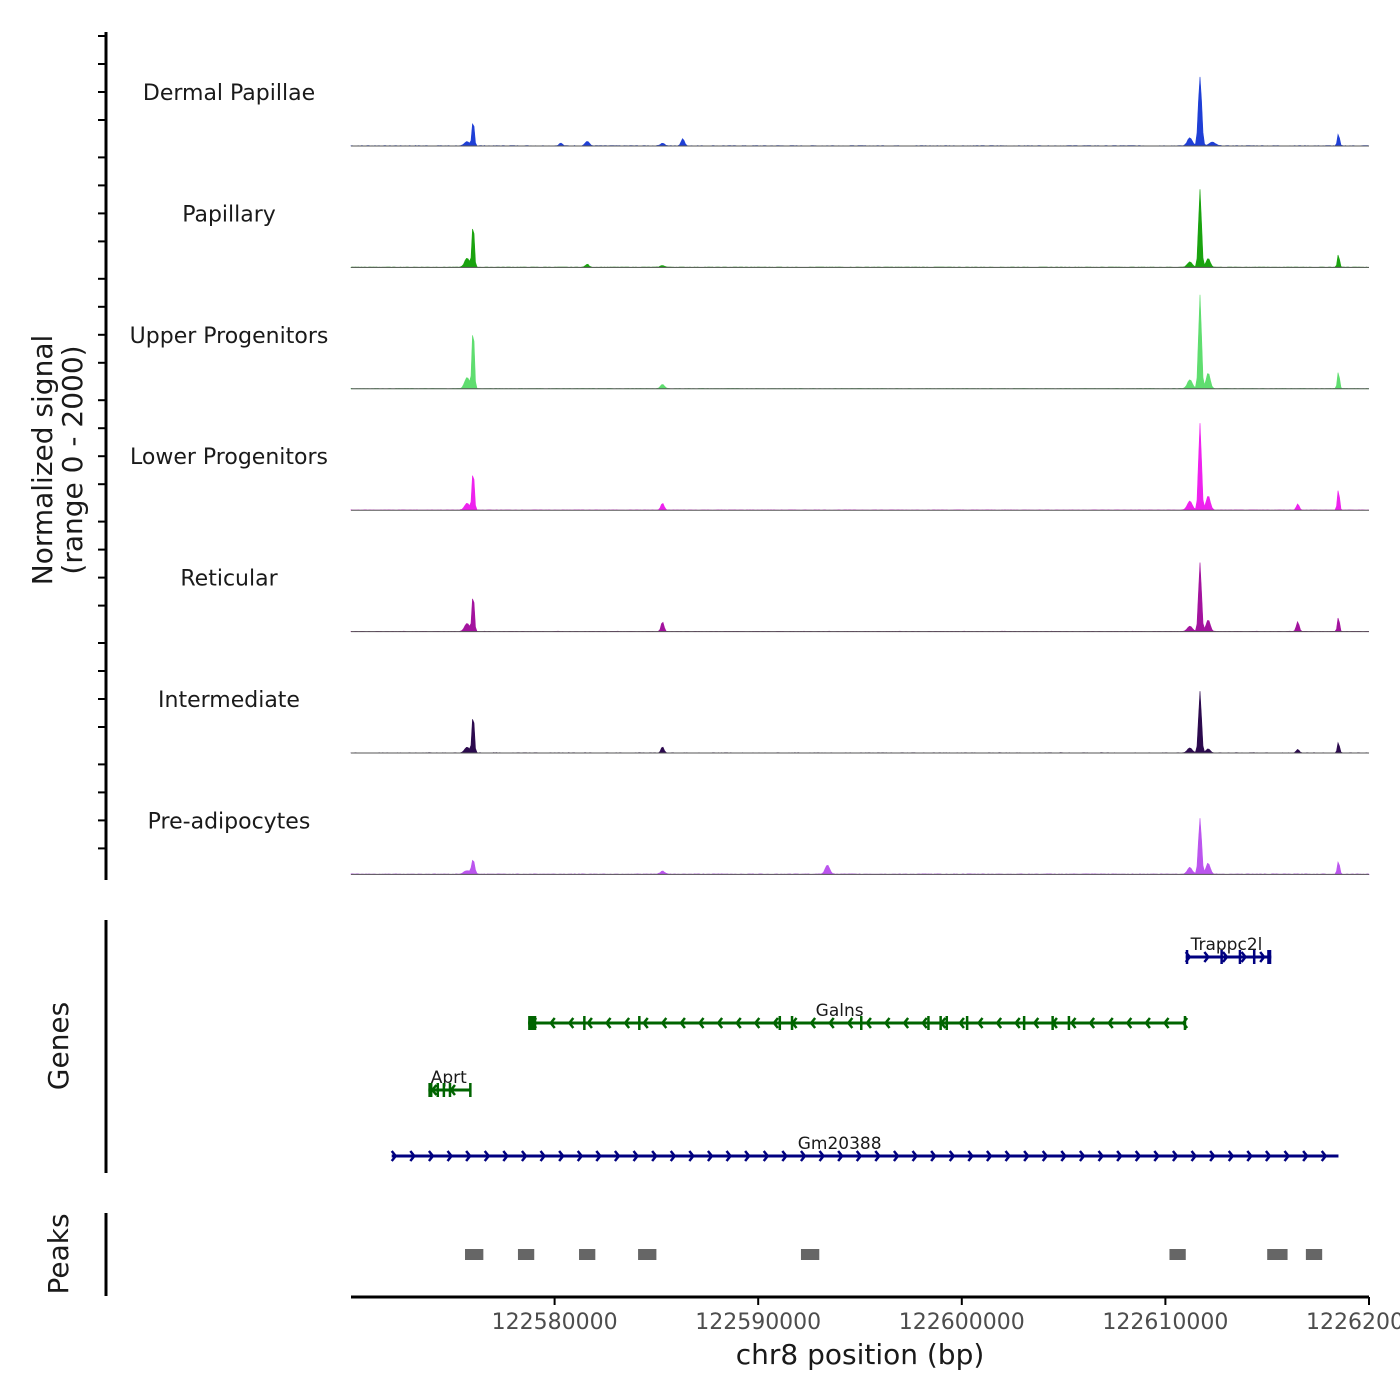 This screenshot has height=1400, width=1400. I want to click on y-axis-title-line-1: Normalized signal, so click(42, 460).